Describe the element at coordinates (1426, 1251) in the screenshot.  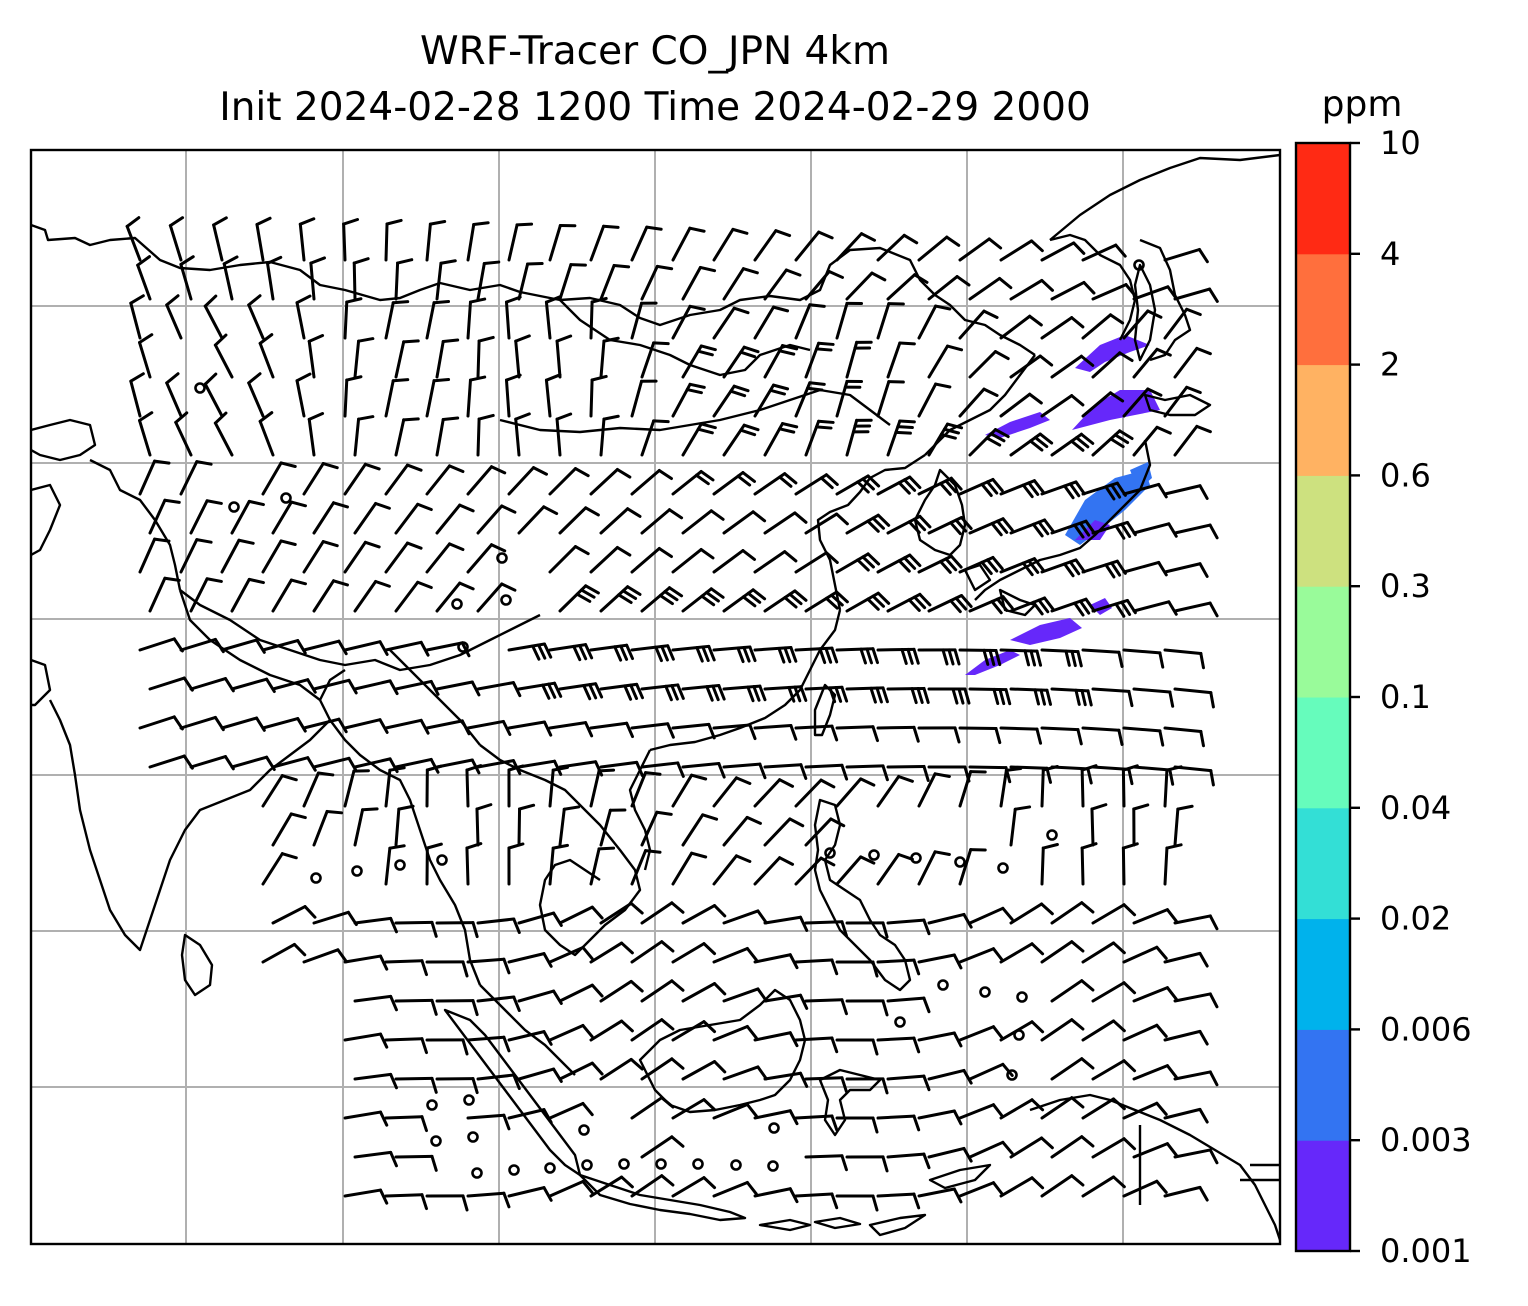
I see `colorbar-tick-label: 0.001` at that location.